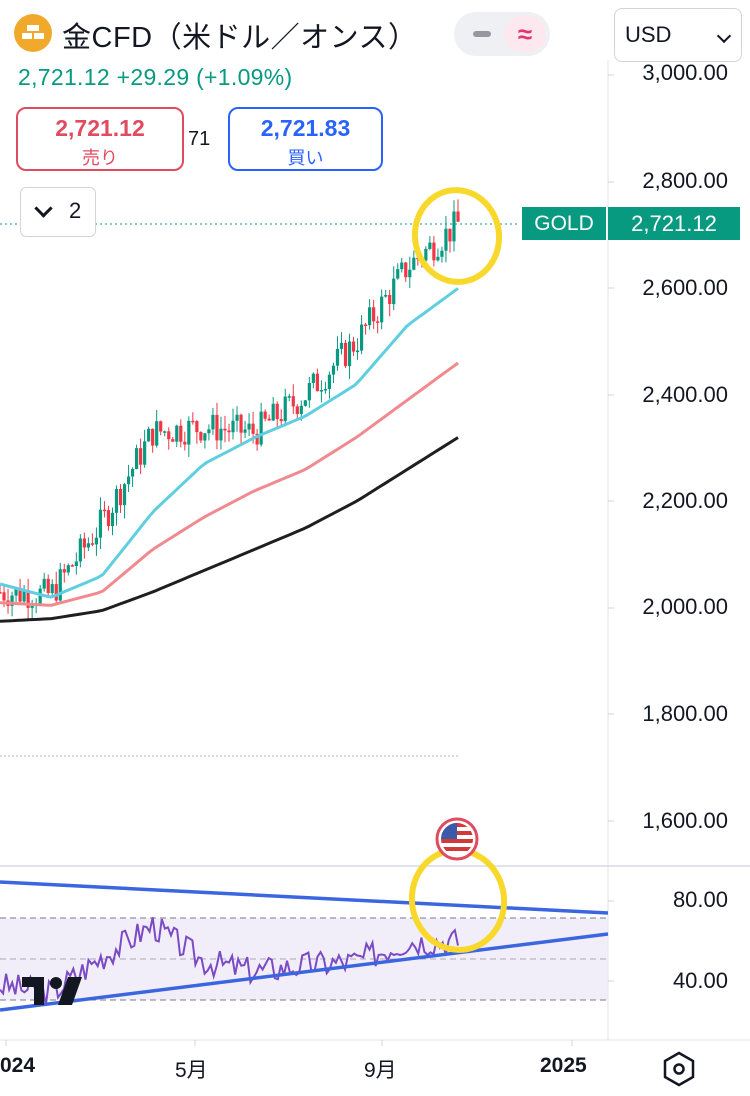  I want to click on price-change-line: 2,721.12 +29.29 (+1.09%), so click(155, 77).